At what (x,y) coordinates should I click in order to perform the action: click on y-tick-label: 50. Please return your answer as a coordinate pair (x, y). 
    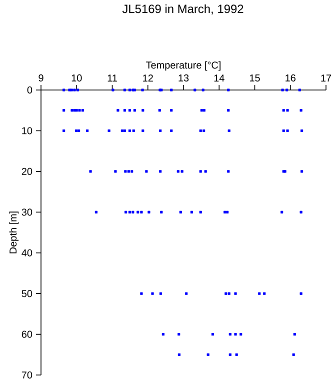
    Looking at the image, I should click on (27, 294).